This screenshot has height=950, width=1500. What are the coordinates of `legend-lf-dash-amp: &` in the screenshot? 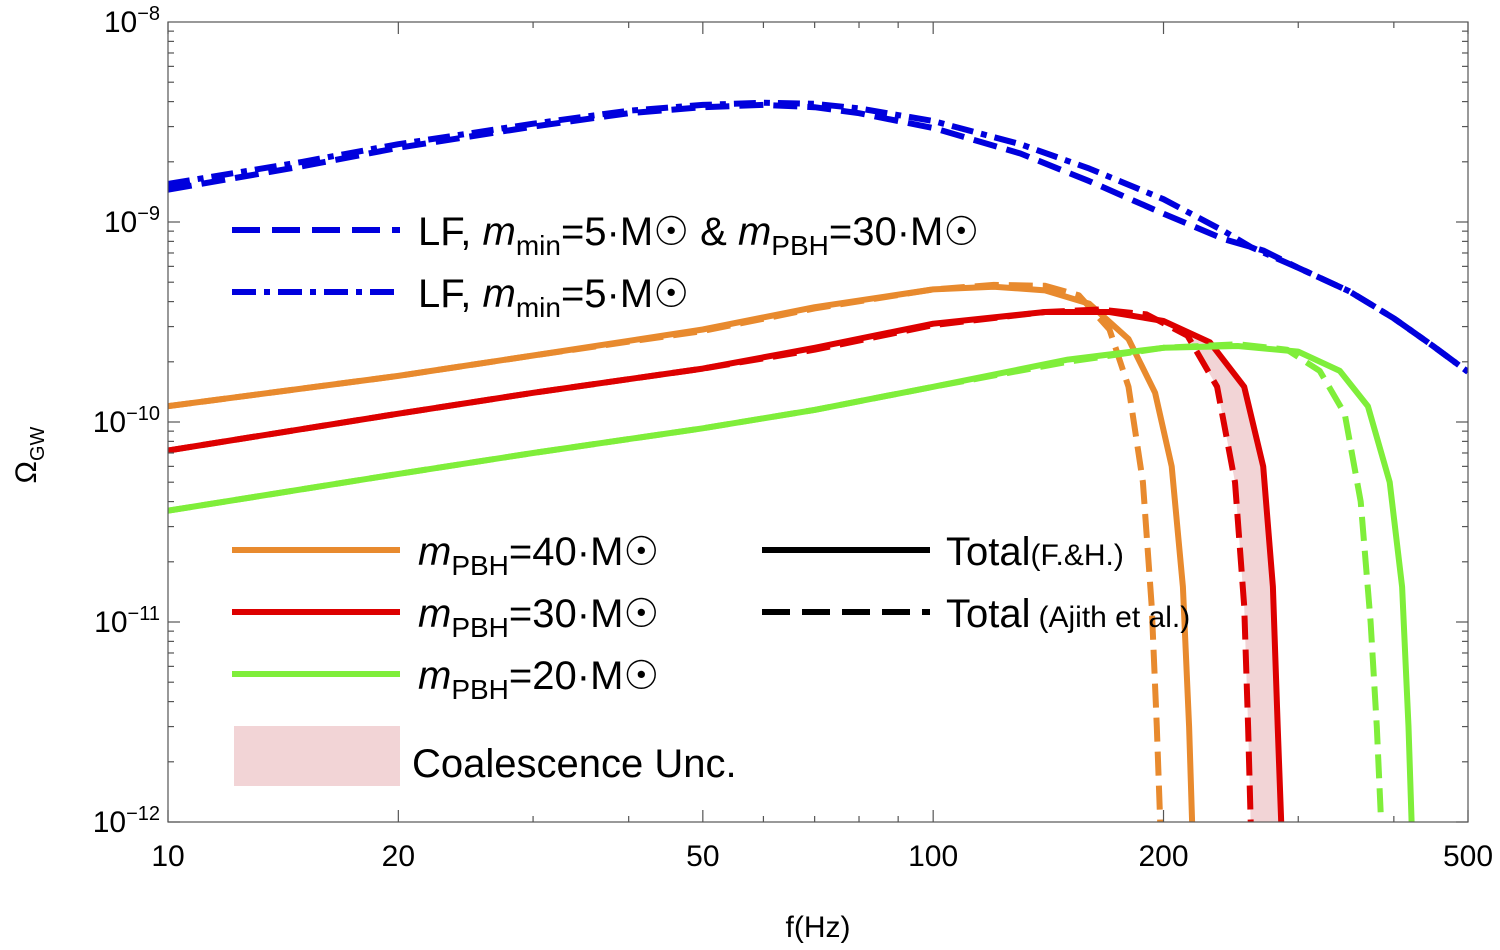 It's located at (713, 232).